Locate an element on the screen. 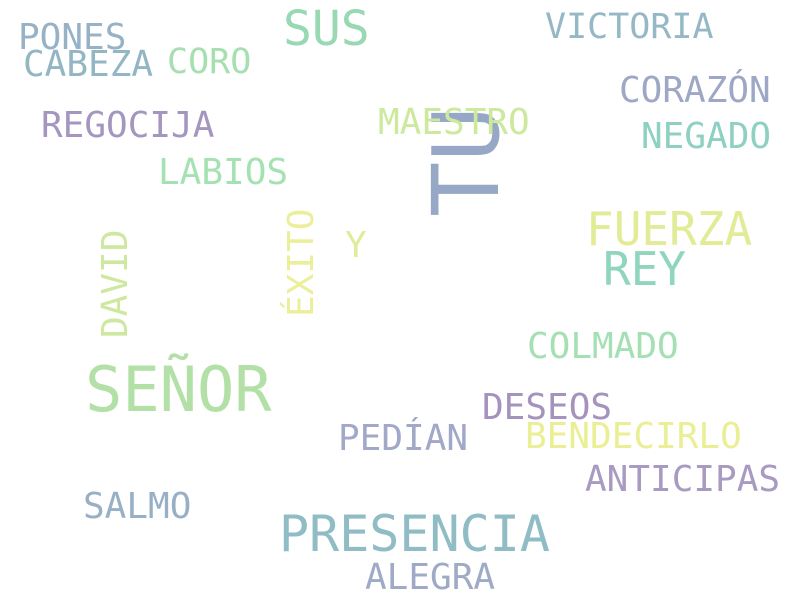 The height and width of the screenshot is (600, 800). word-presencia: PRESENCIA is located at coordinates (414, 534).